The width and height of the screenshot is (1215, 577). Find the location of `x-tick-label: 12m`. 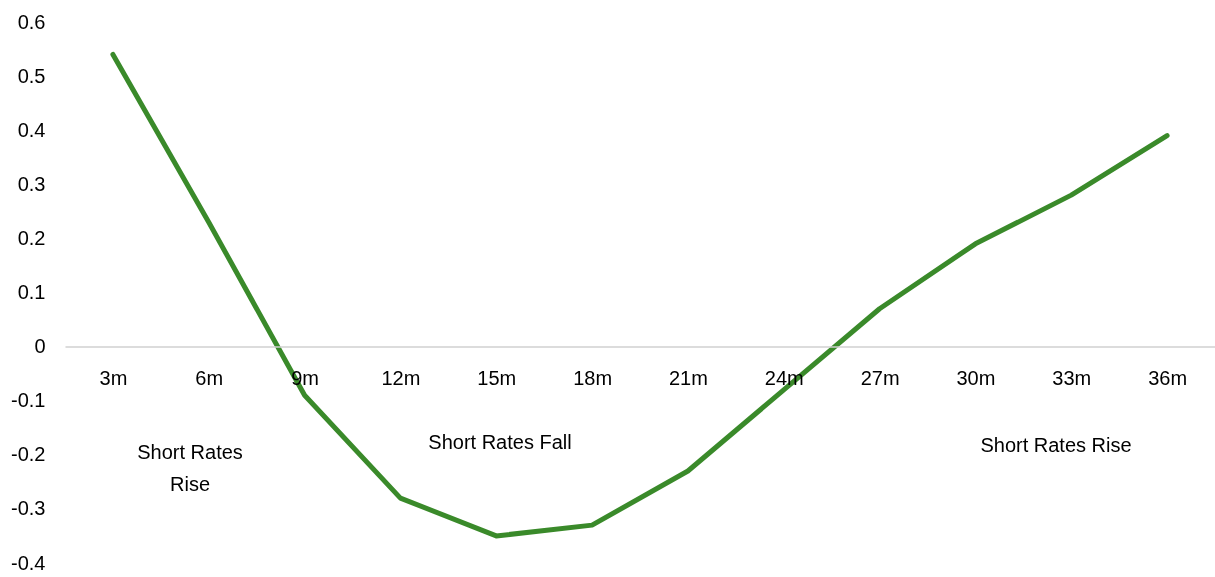

x-tick-label: 12m is located at coordinates (401, 378).